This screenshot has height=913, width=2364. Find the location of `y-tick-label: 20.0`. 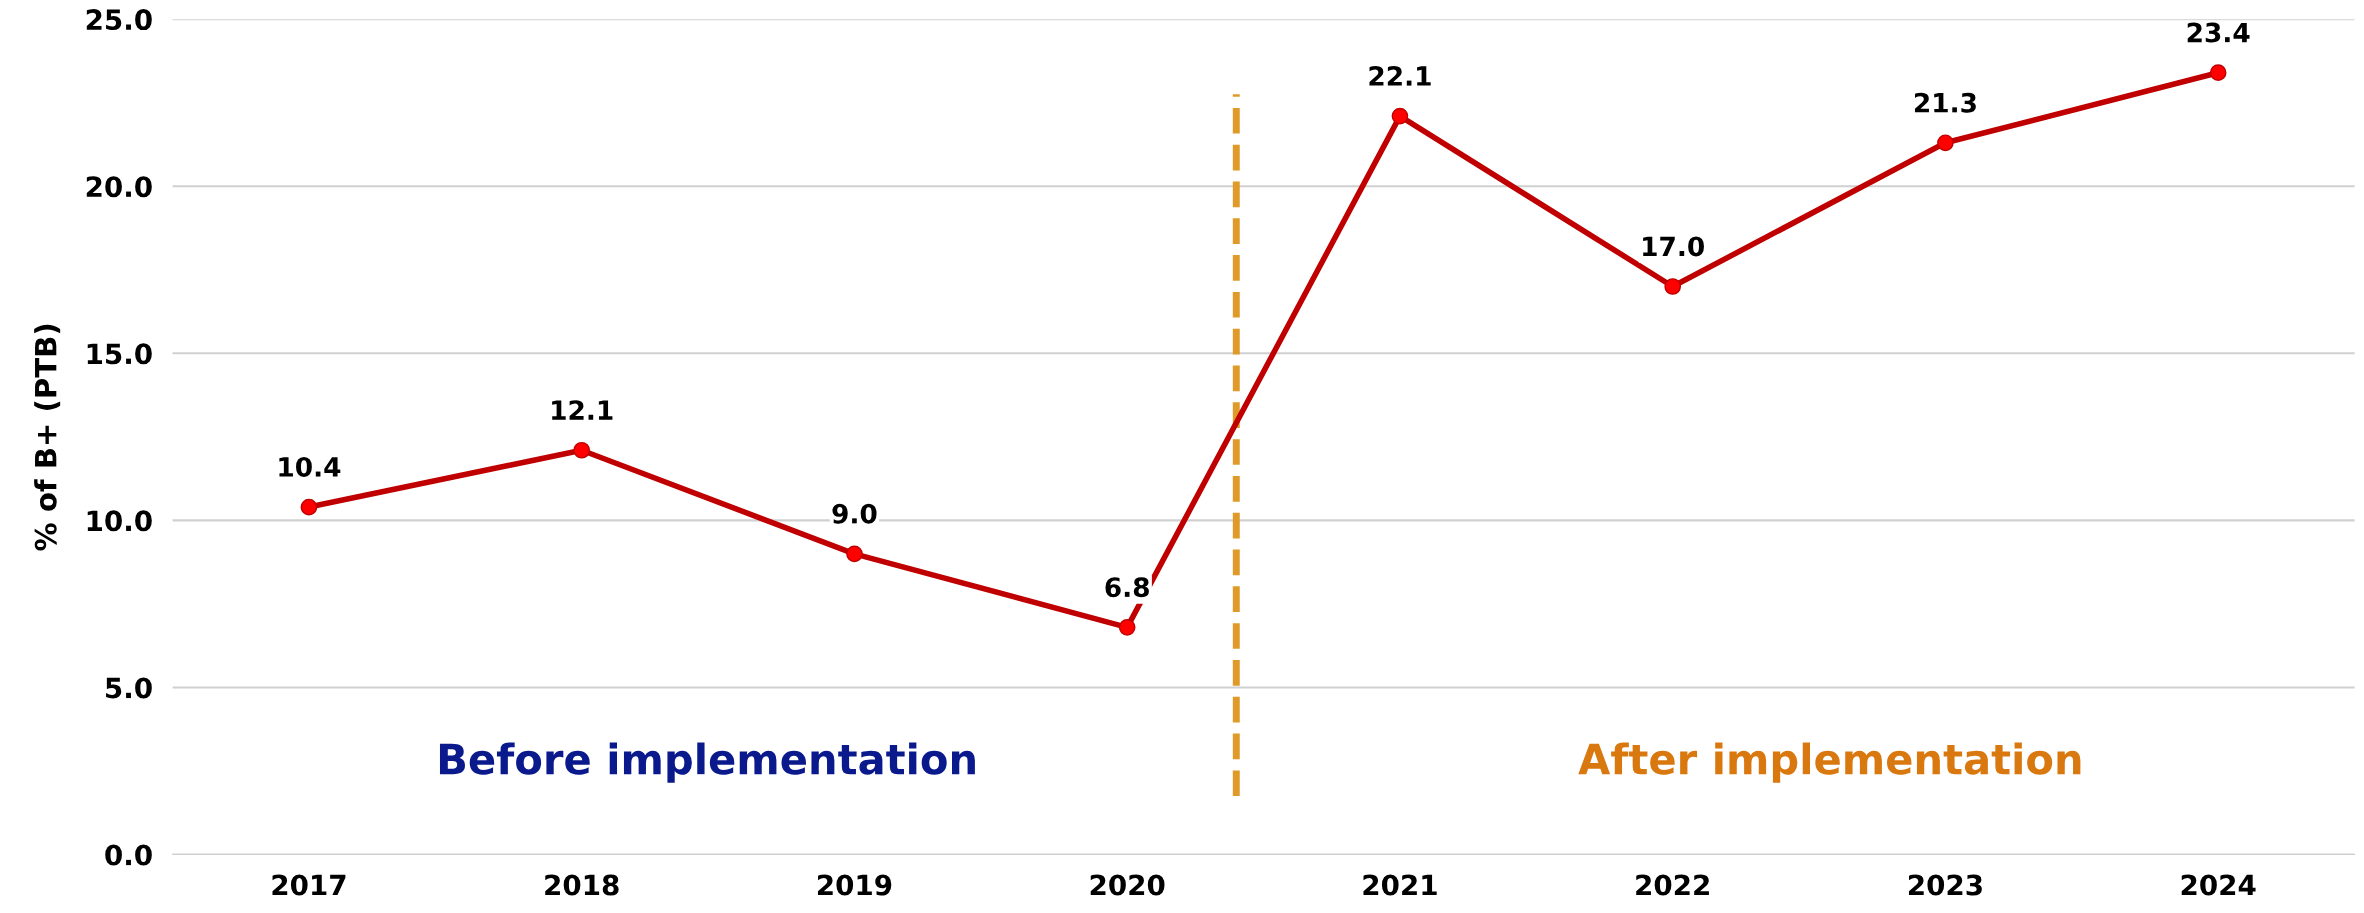

y-tick-label: 20.0 is located at coordinates (119, 187).